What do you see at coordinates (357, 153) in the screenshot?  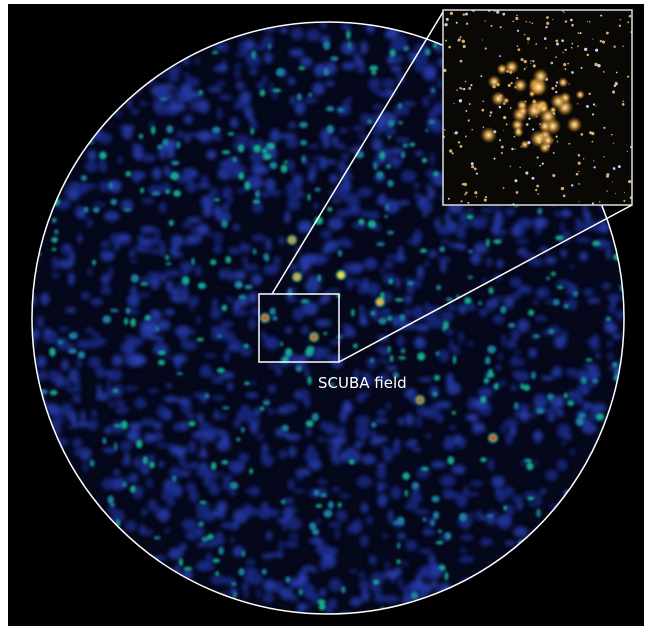 I see `zoom-line` at bounding box center [357, 153].